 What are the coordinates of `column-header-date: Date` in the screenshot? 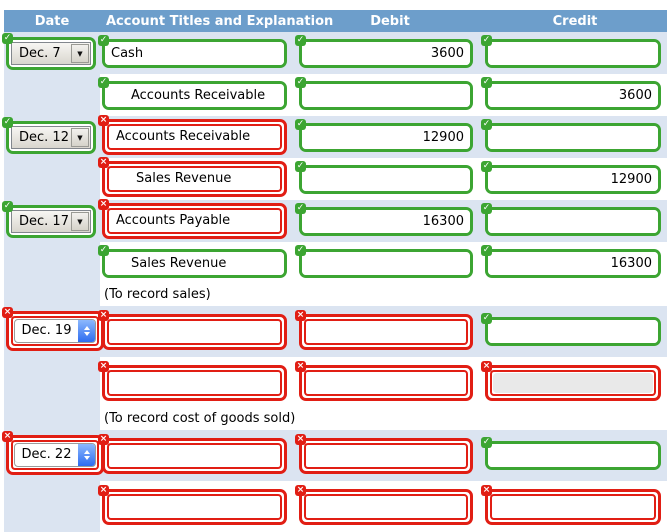 It's located at (52, 21).